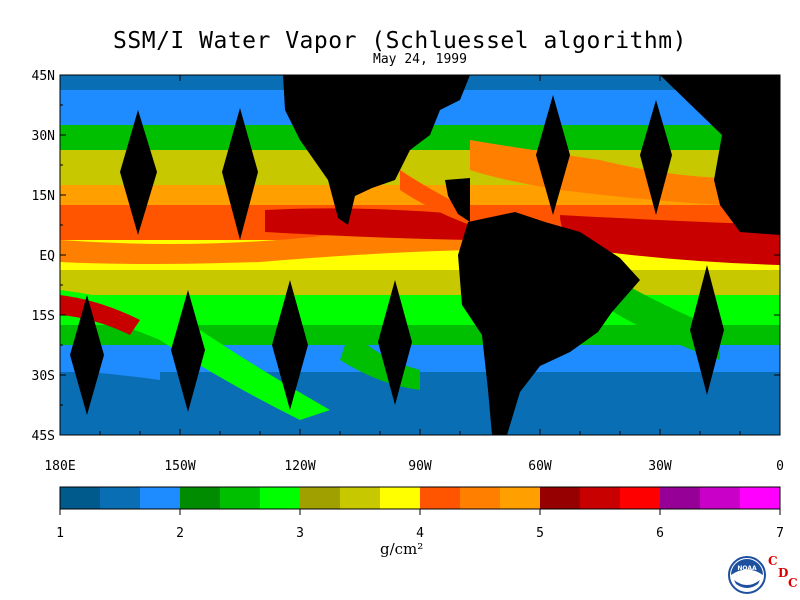 The image size is (800, 600). Describe the element at coordinates (43, 76) in the screenshot. I see `lat-label: 45N` at that location.